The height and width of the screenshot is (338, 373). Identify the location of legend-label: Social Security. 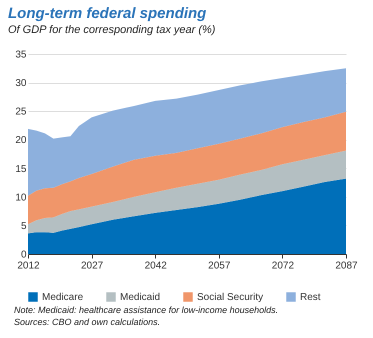
(230, 297).